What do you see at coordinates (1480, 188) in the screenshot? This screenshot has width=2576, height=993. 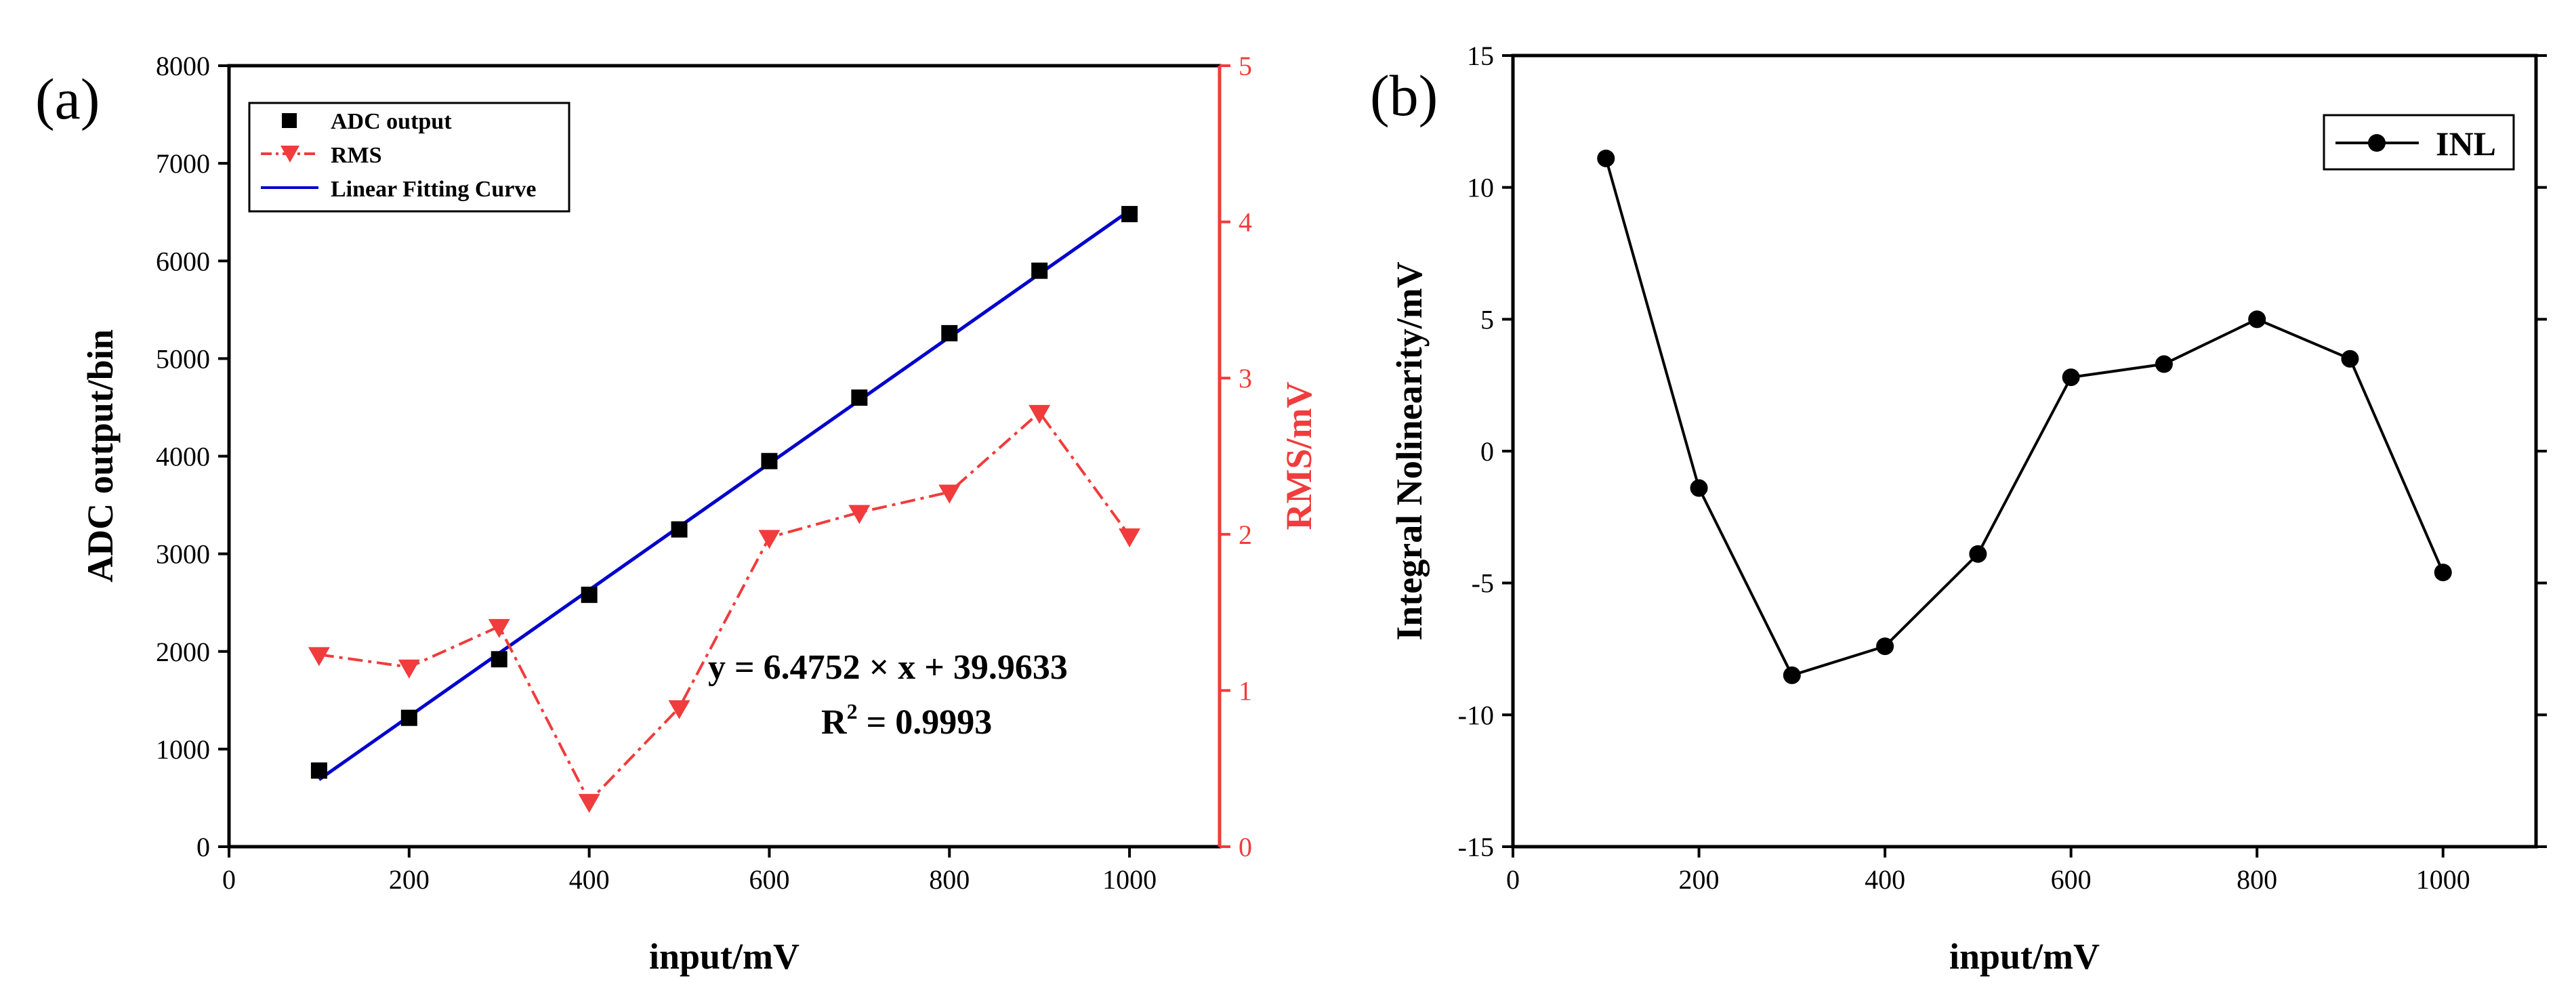 I see `y-tick-label: 10` at bounding box center [1480, 188].